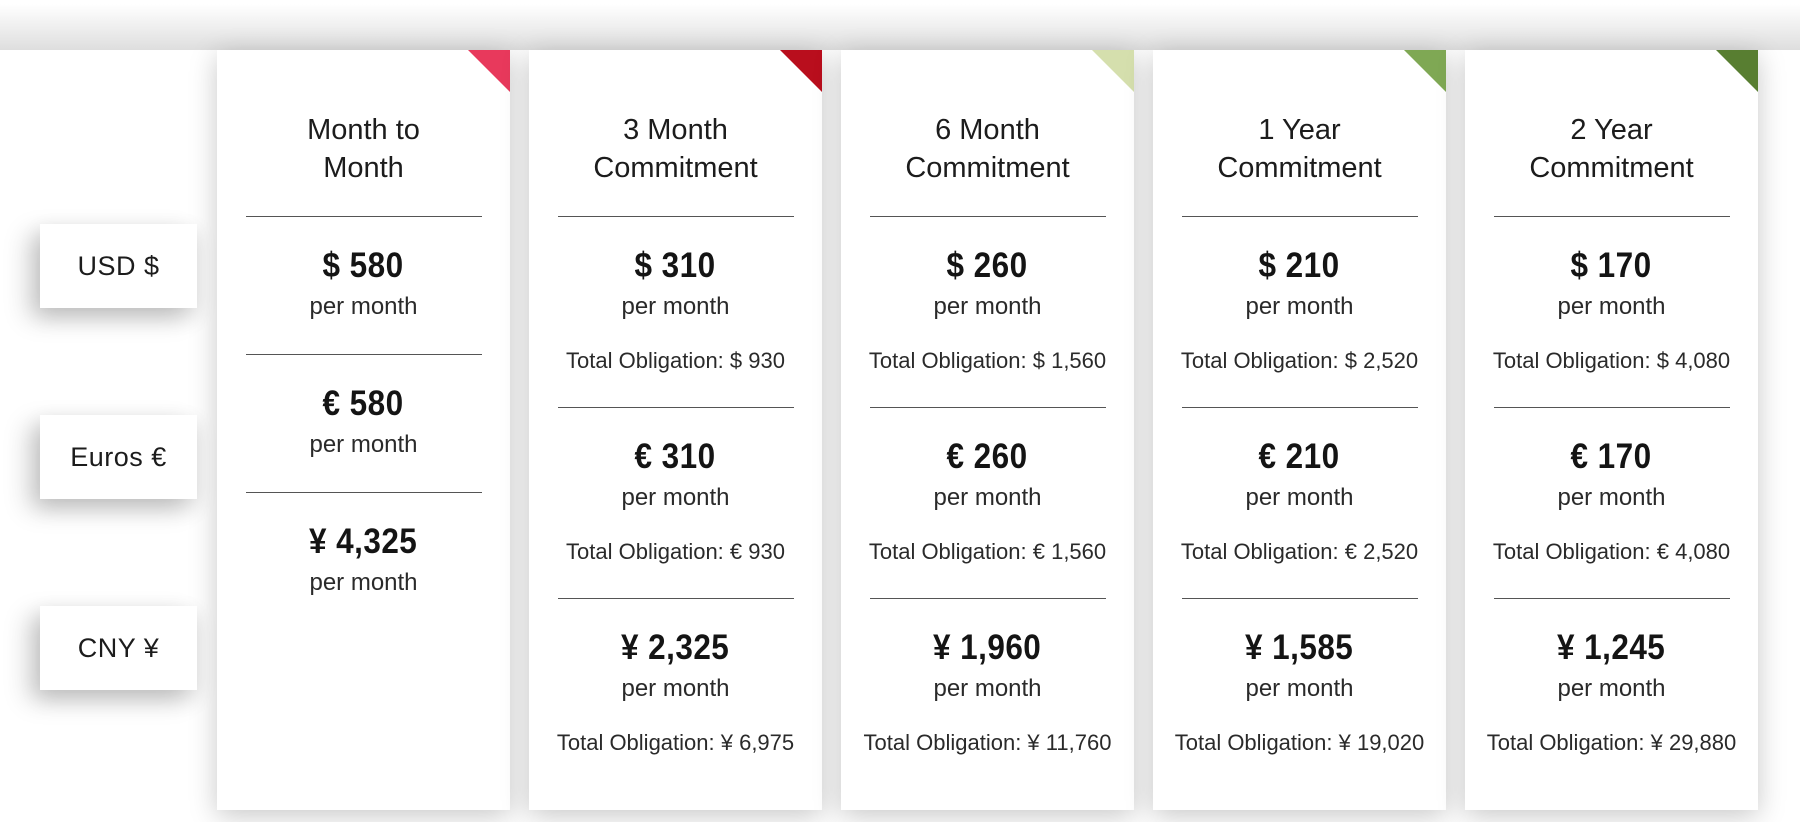  What do you see at coordinates (1611, 360) in the screenshot?
I see `usd-total-obligation: Total Obligation: $ 4,080` at bounding box center [1611, 360].